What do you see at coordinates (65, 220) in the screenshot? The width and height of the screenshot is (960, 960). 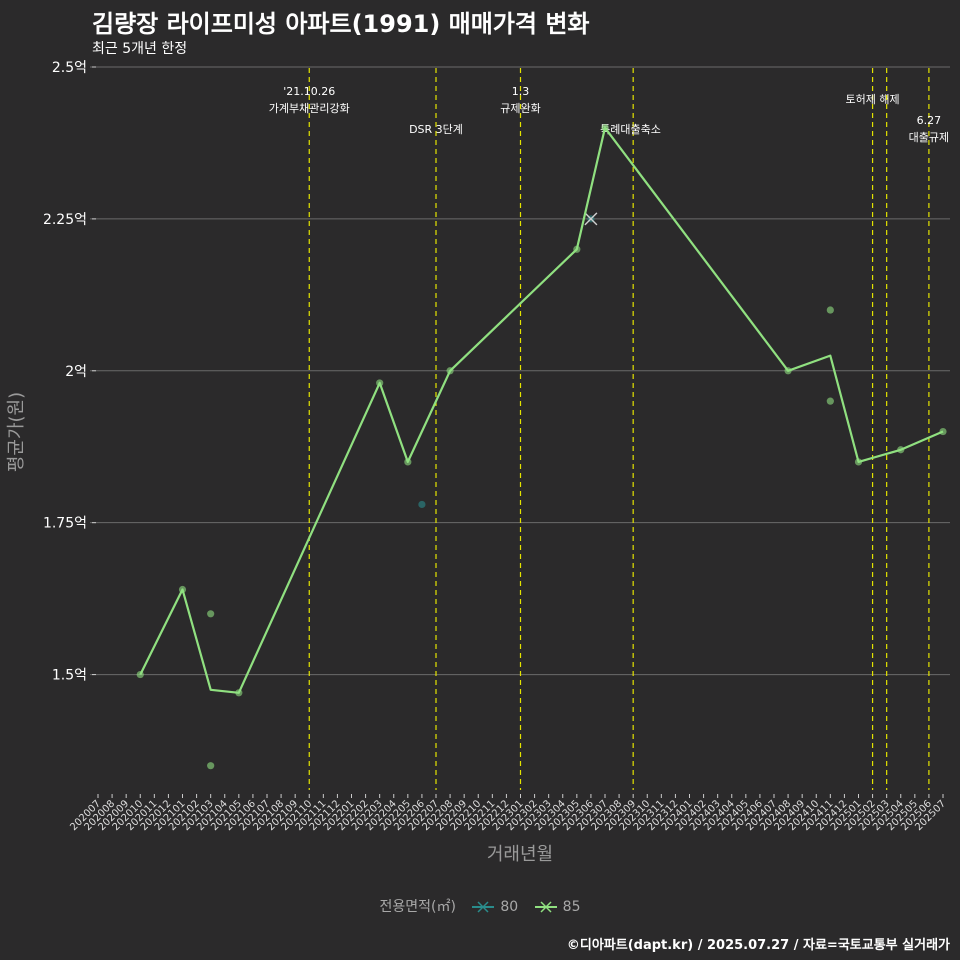 I see `y-tick-label: 2.25억` at bounding box center [65, 220].